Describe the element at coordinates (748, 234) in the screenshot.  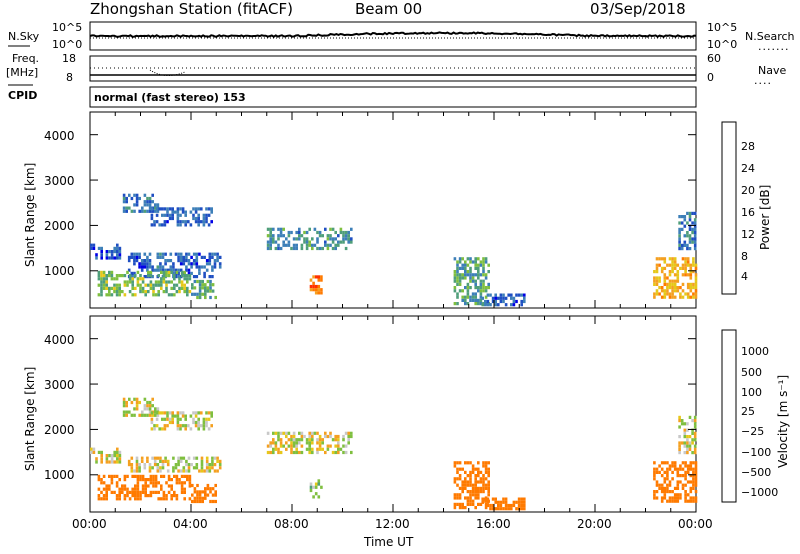
I see `power-cb-tick: 12` at that location.